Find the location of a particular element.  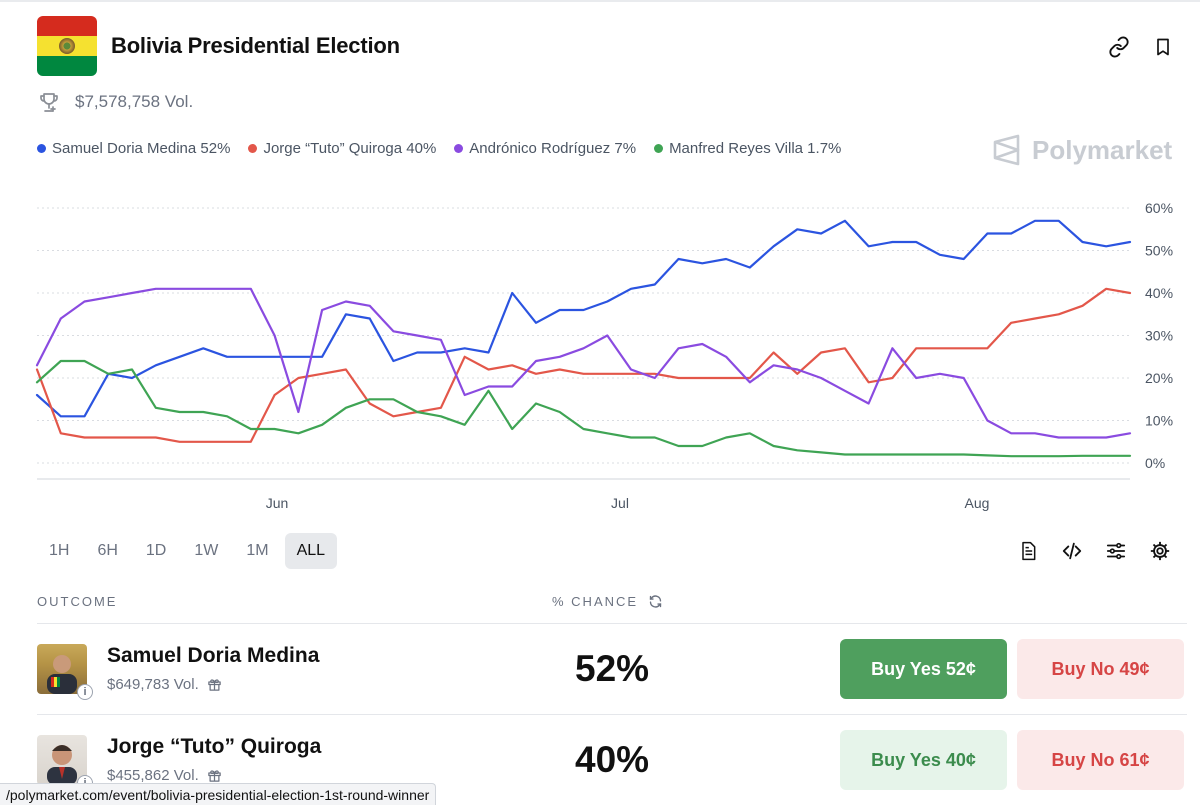

range-1d-button: 1D is located at coordinates (156, 550).